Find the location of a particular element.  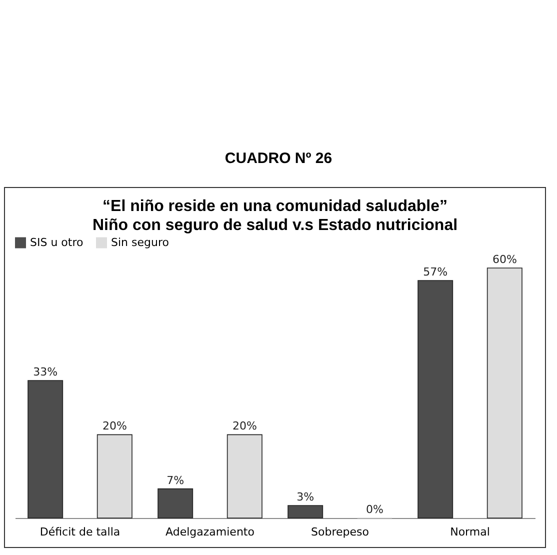

text: CUADRO Nº 26 is located at coordinates (279, 158).